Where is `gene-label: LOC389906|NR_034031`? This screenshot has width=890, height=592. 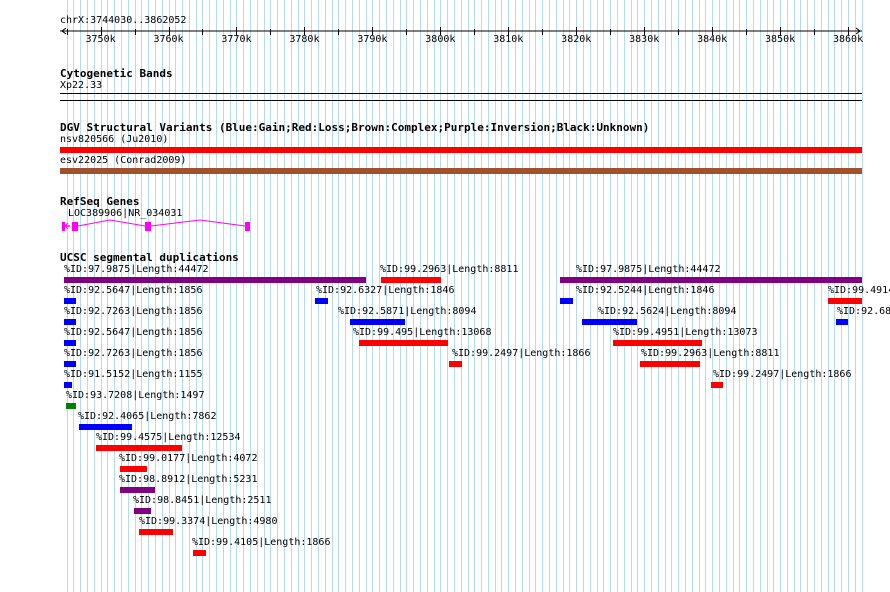
gene-label: LOC389906|NR_034031 is located at coordinates (125, 213).